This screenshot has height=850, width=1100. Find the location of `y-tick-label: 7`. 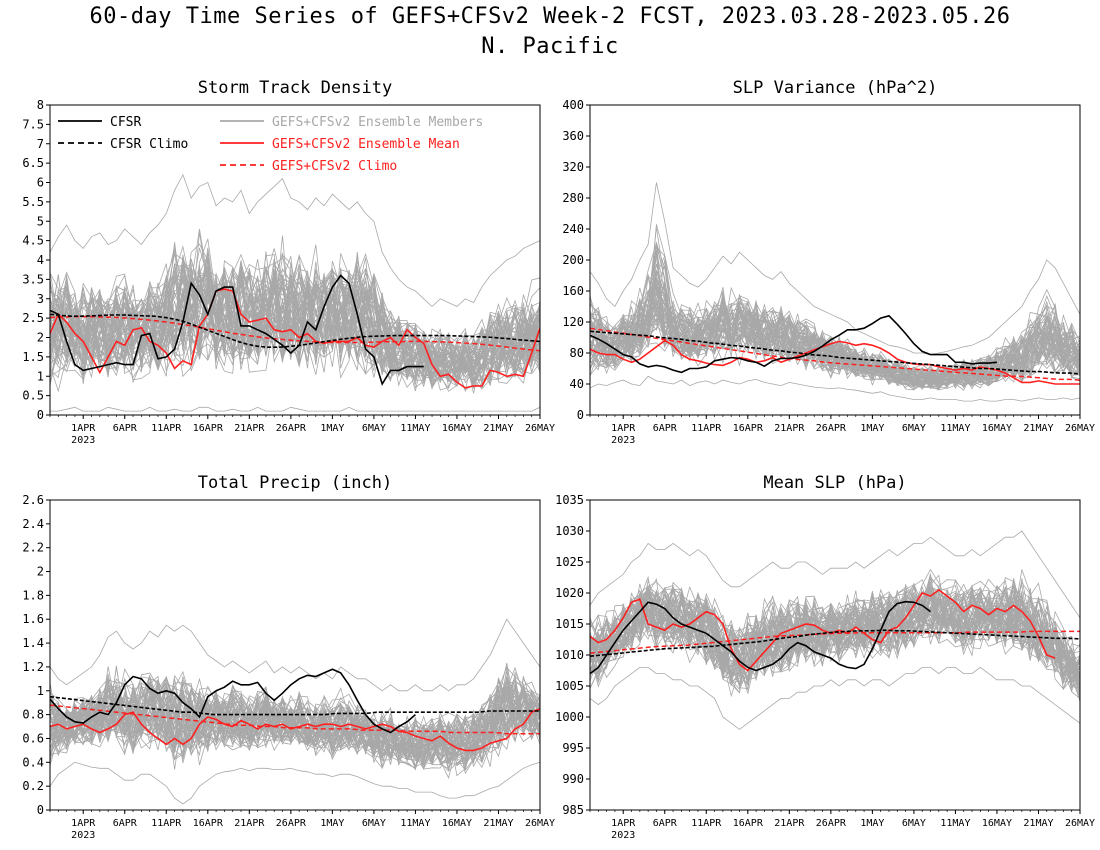

y-tick-label: 7 is located at coordinates (40, 144).